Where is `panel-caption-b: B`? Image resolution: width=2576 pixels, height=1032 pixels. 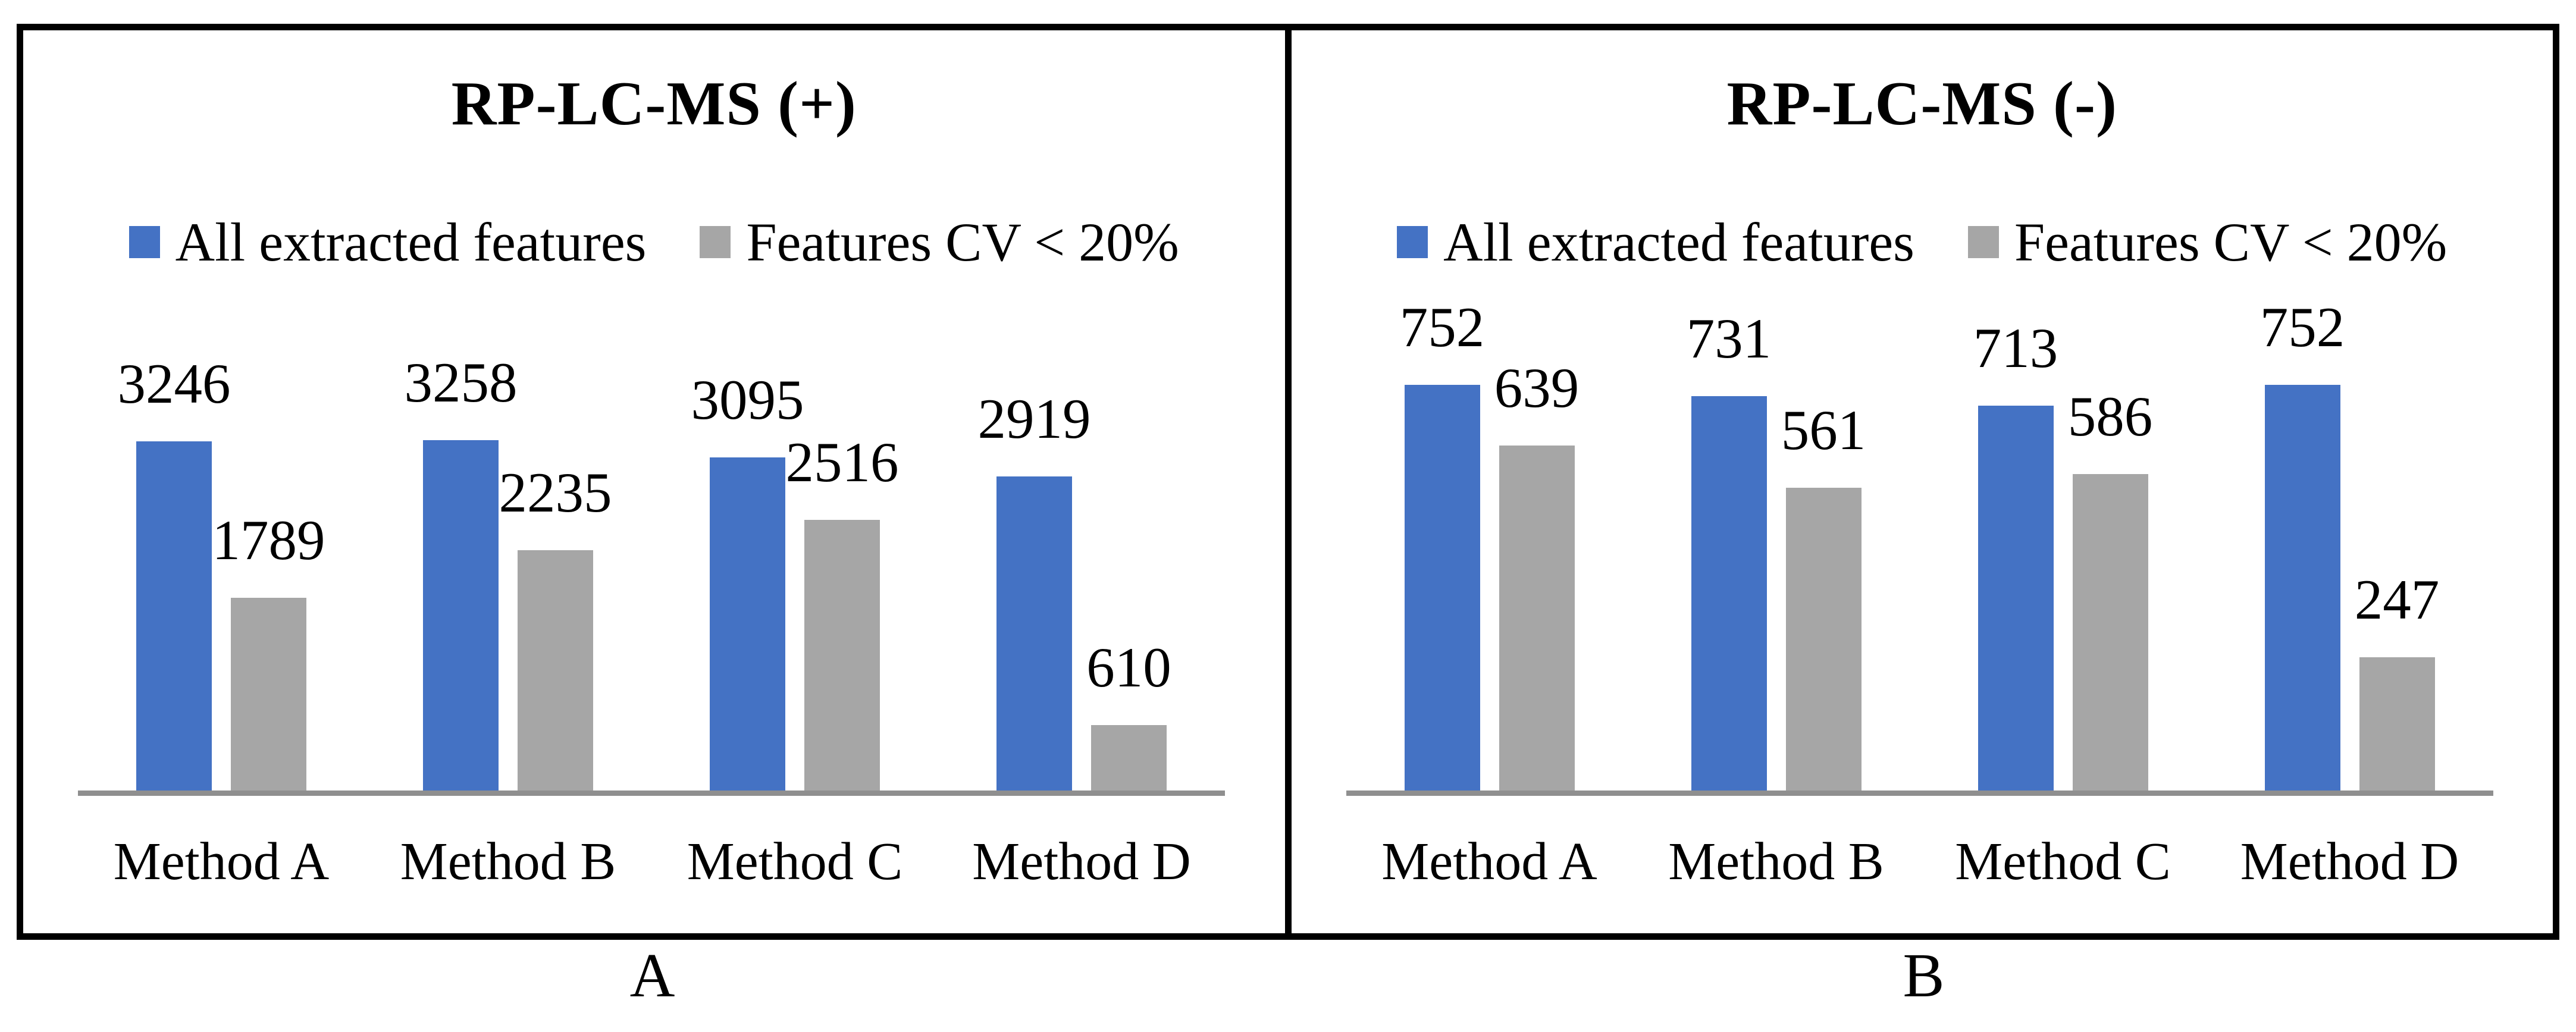
panel-caption-b: B is located at coordinates (1924, 975).